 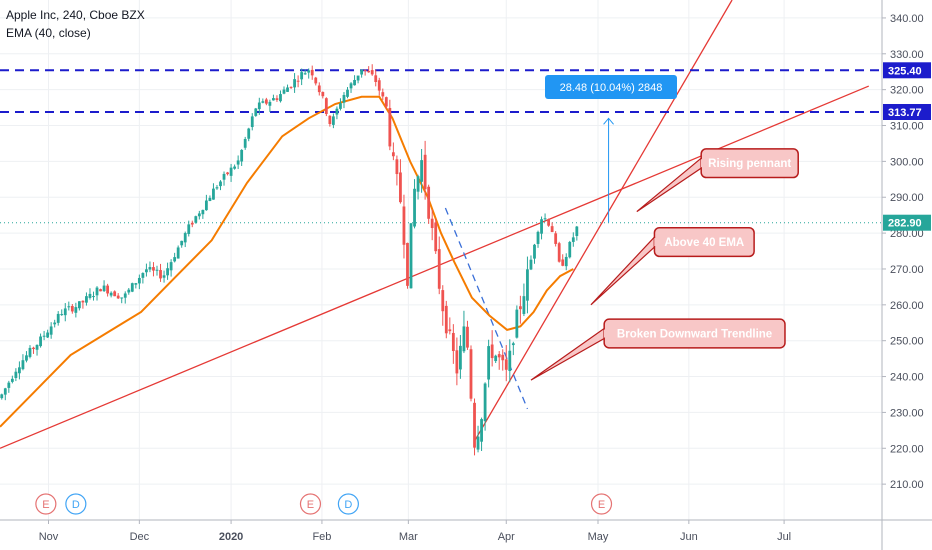 What do you see at coordinates (611, 87) in the screenshot?
I see `measure-label-box` at bounding box center [611, 87].